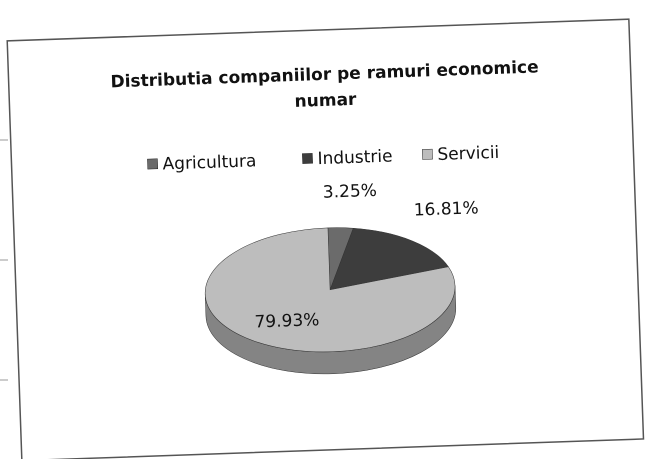 Image resolution: width=646 pixels, height=459 pixels. I want to click on legend-label: Servicii, so click(468, 154).